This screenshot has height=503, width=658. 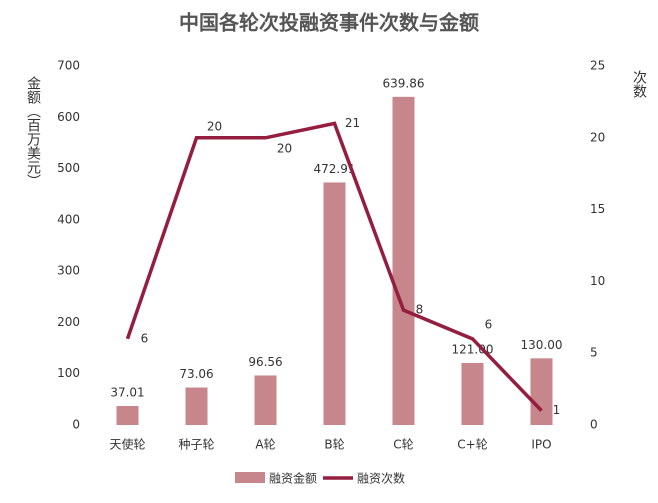 What do you see at coordinates (127, 444) in the screenshot?
I see `x-tick-label: 天使轮` at bounding box center [127, 444].